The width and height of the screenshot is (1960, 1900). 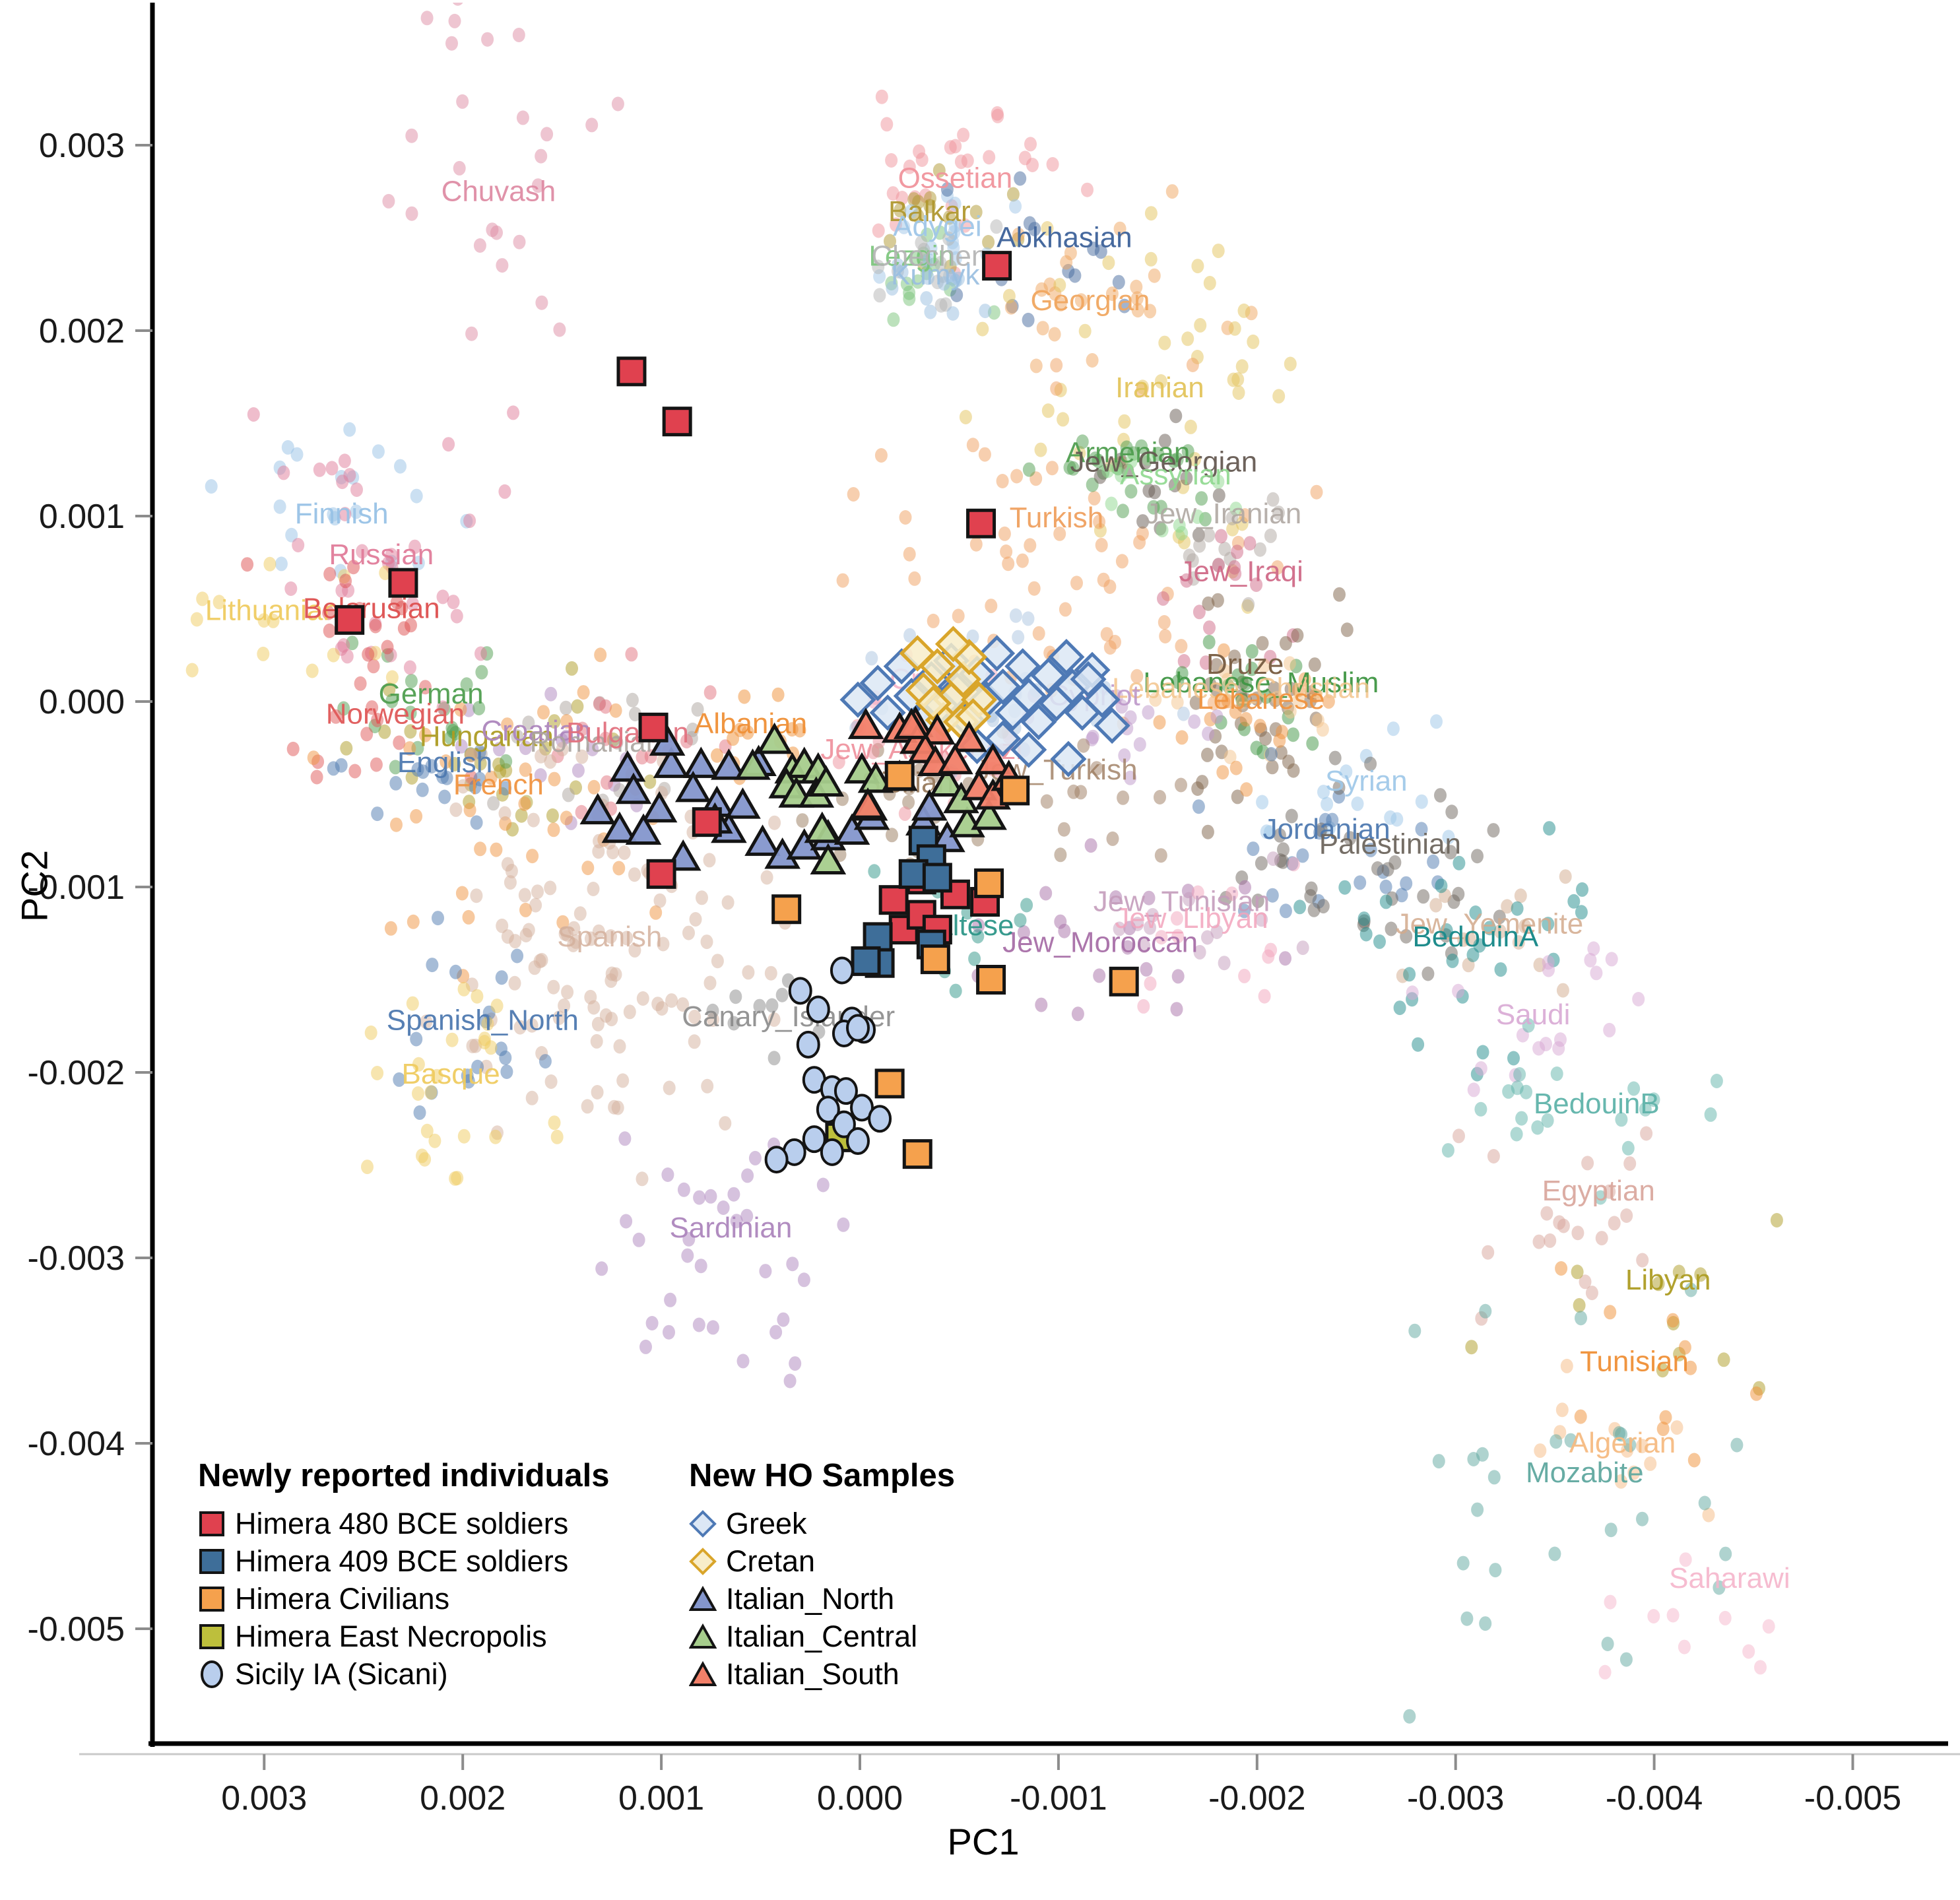 What do you see at coordinates (536, 731) in the screenshot?
I see `population-label-Croatian: Croatian` at bounding box center [536, 731].